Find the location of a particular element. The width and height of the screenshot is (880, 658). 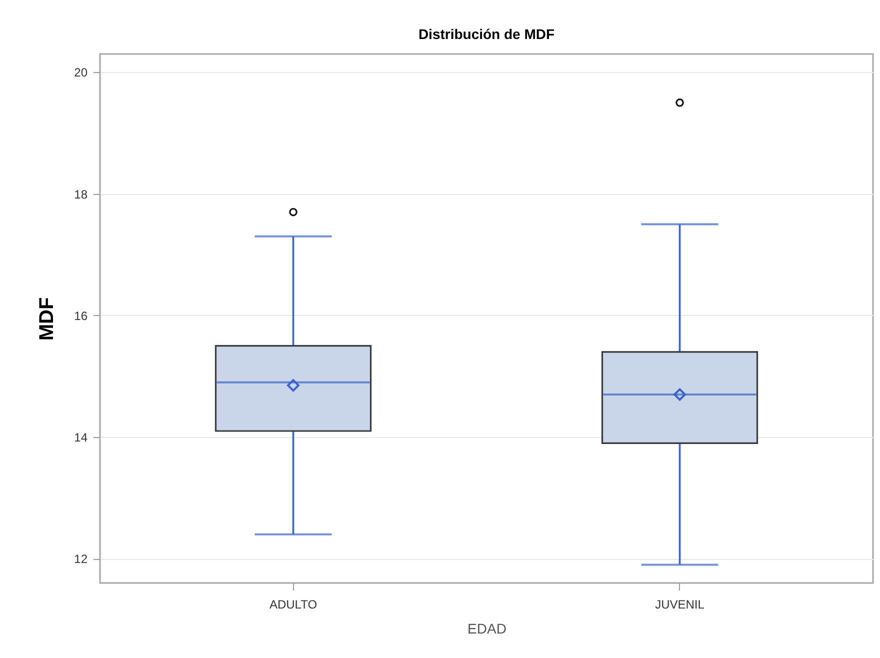

y-tick-label: 12 is located at coordinates (81, 559).